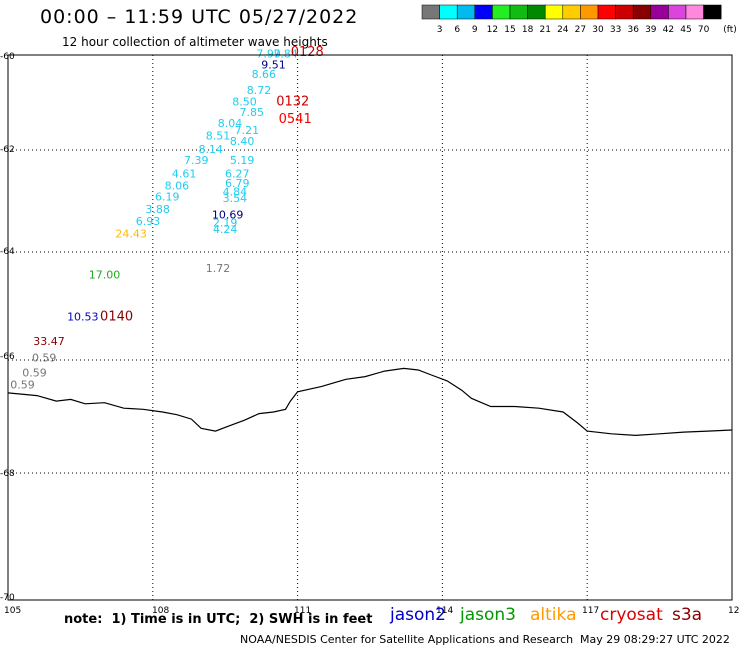  Describe the element at coordinates (230, 123) in the screenshot. I see `wave-height-label: 8.04` at that location.